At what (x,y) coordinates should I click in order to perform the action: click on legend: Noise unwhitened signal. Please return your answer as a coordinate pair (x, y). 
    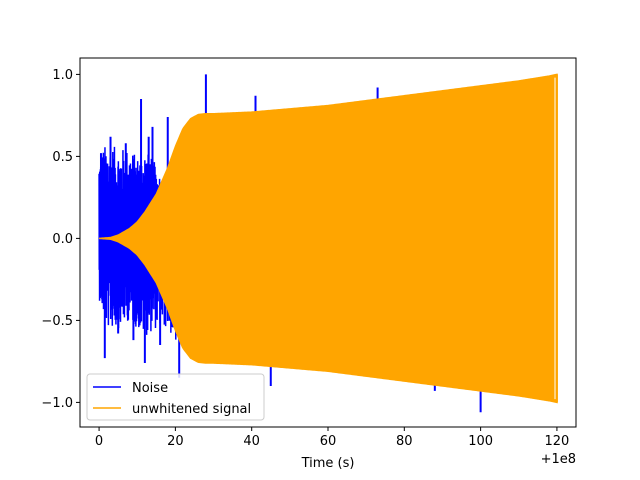
    Looking at the image, I should click on (175, 397).